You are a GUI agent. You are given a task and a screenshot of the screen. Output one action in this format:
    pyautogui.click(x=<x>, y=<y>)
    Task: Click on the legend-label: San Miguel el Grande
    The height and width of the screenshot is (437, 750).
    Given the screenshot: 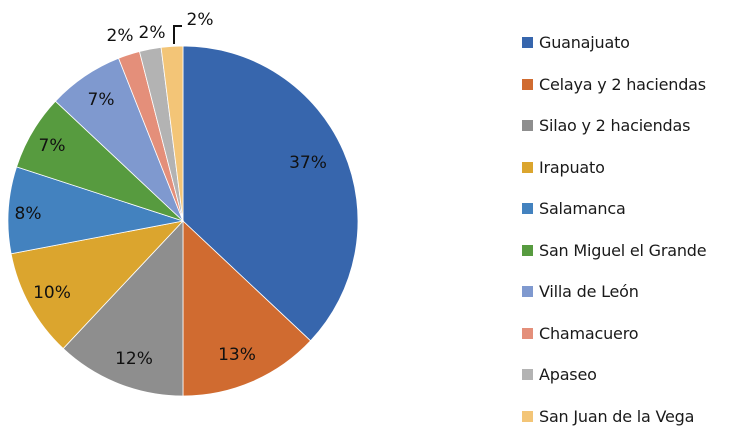 What is the action you would take?
    pyautogui.click(x=622, y=250)
    